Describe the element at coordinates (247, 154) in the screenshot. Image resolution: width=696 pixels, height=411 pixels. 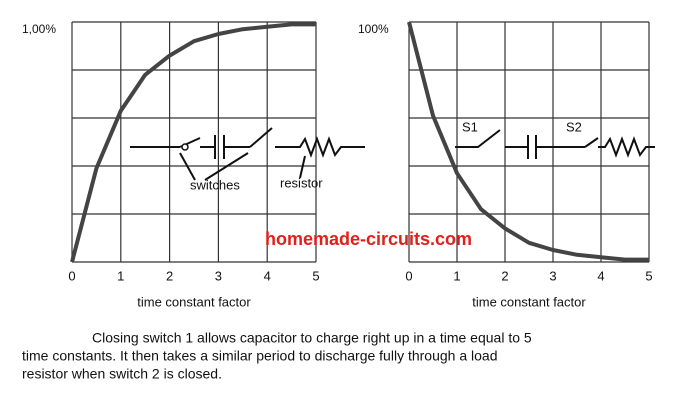
I see `circuit-left` at that location.